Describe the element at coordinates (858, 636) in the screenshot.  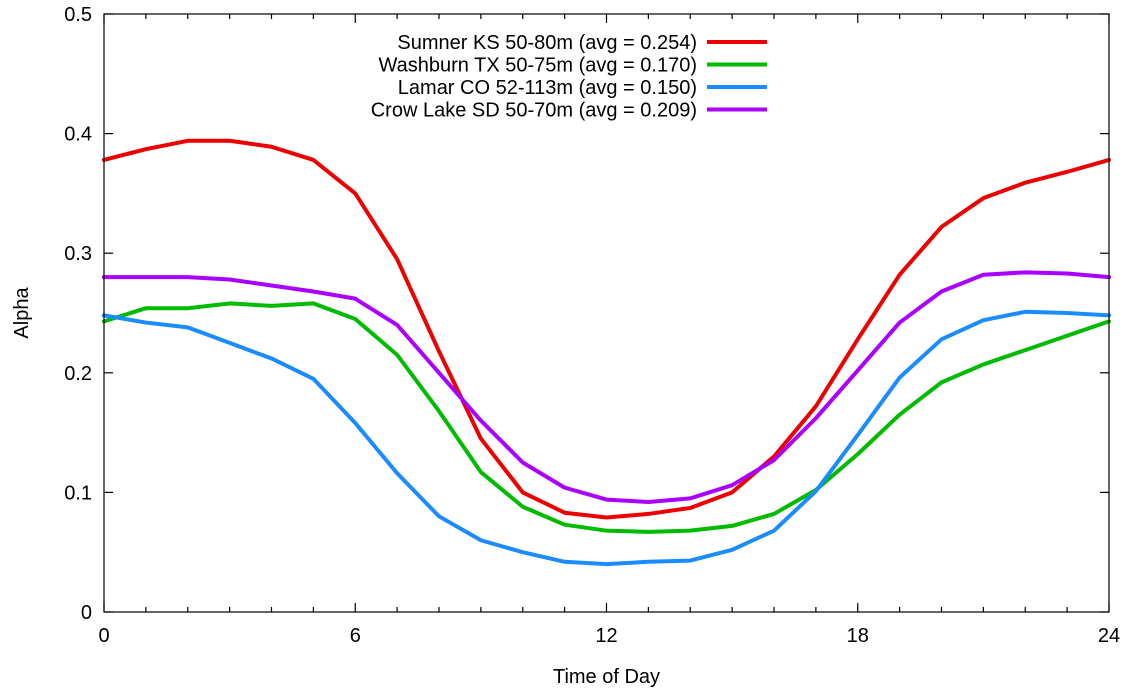
I see `x-tick-label: 18` at that location.